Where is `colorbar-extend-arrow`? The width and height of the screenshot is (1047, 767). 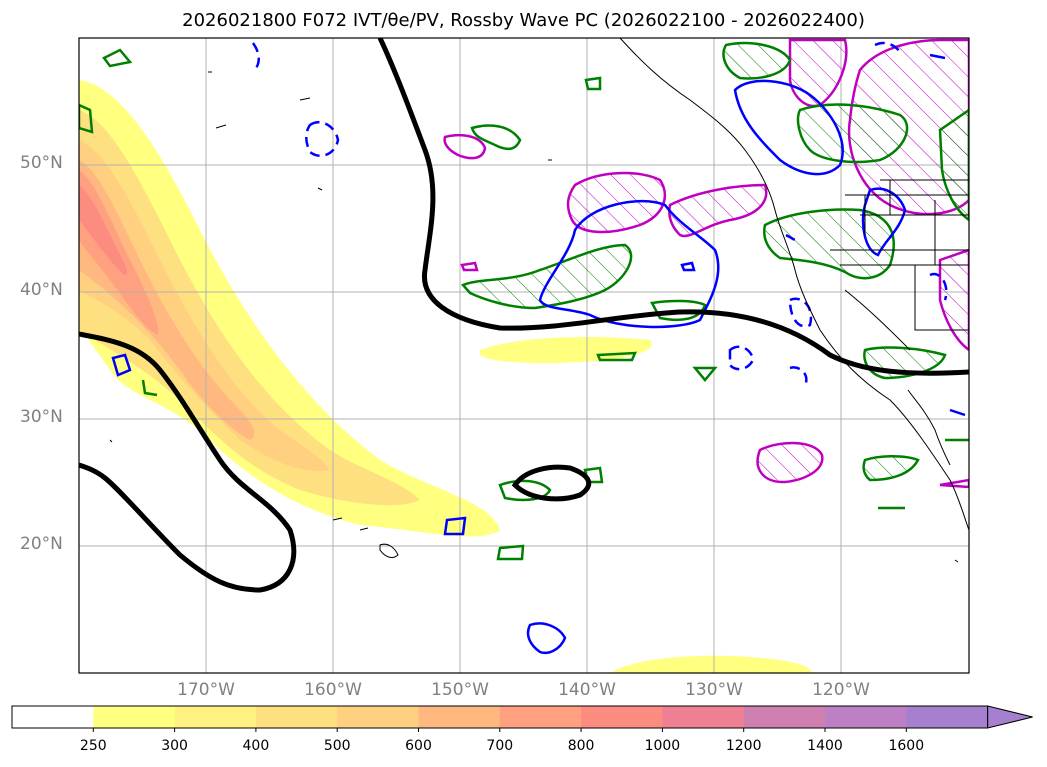
colorbar-extend-arrow is located at coordinates (1010, 717).